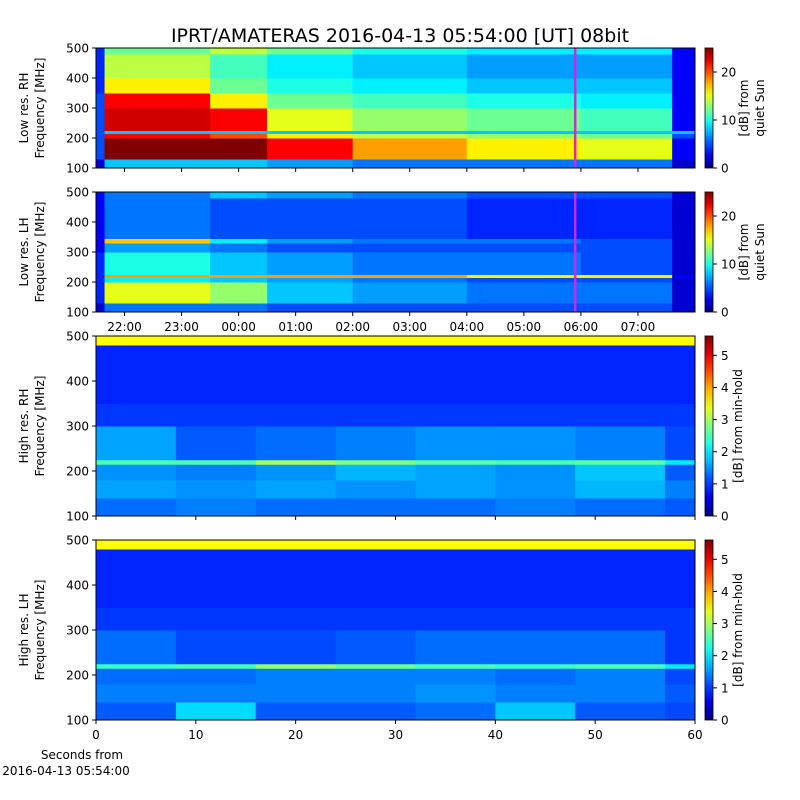  What do you see at coordinates (725, 592) in the screenshot?
I see `colorbar-tick-label: 4` at bounding box center [725, 592].